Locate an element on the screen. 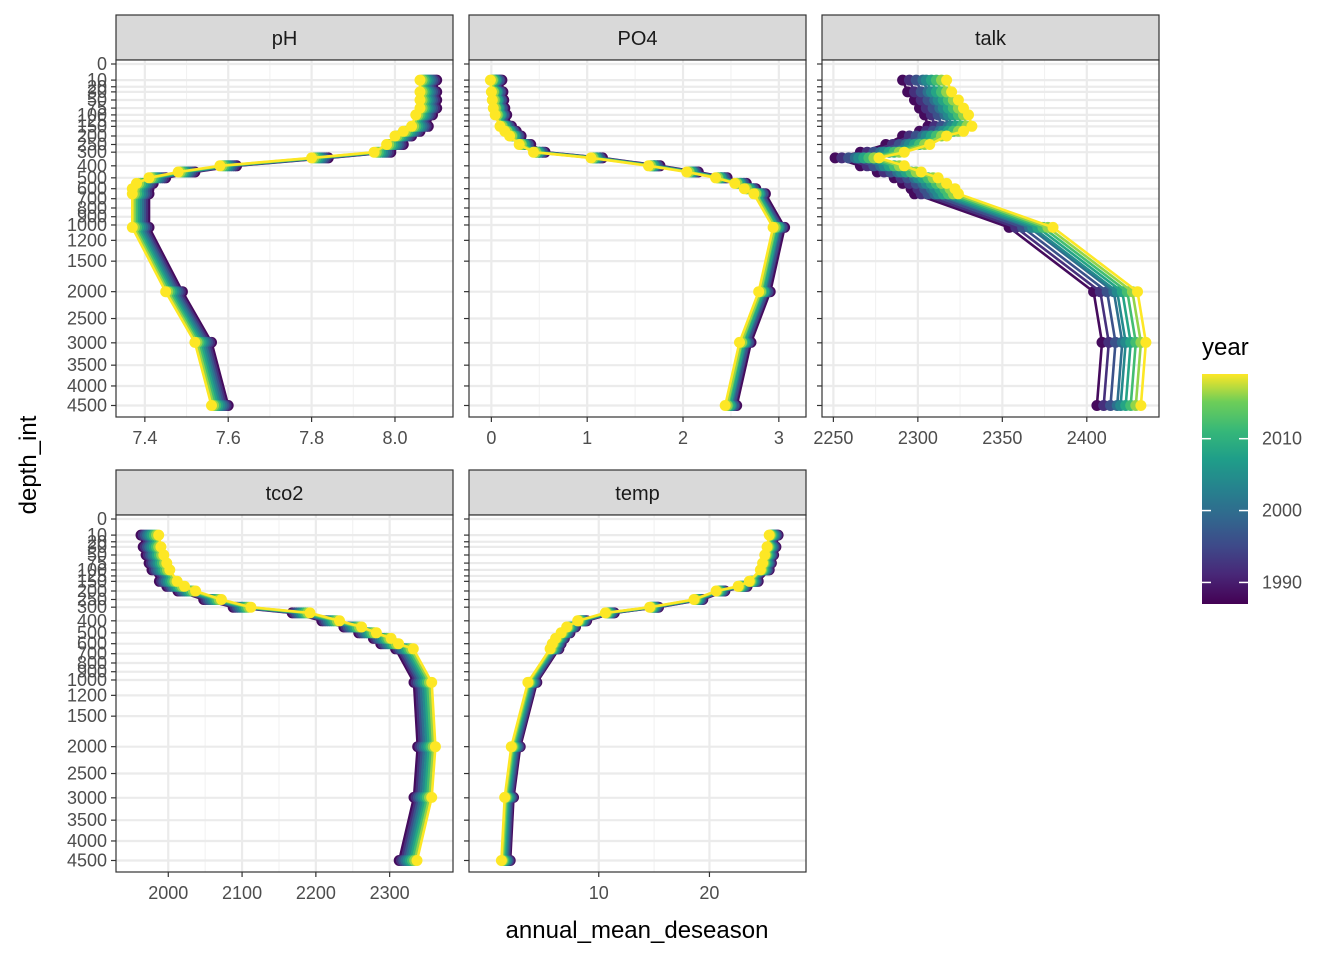  y-tick-label: 200 is located at coordinates (92, 136).